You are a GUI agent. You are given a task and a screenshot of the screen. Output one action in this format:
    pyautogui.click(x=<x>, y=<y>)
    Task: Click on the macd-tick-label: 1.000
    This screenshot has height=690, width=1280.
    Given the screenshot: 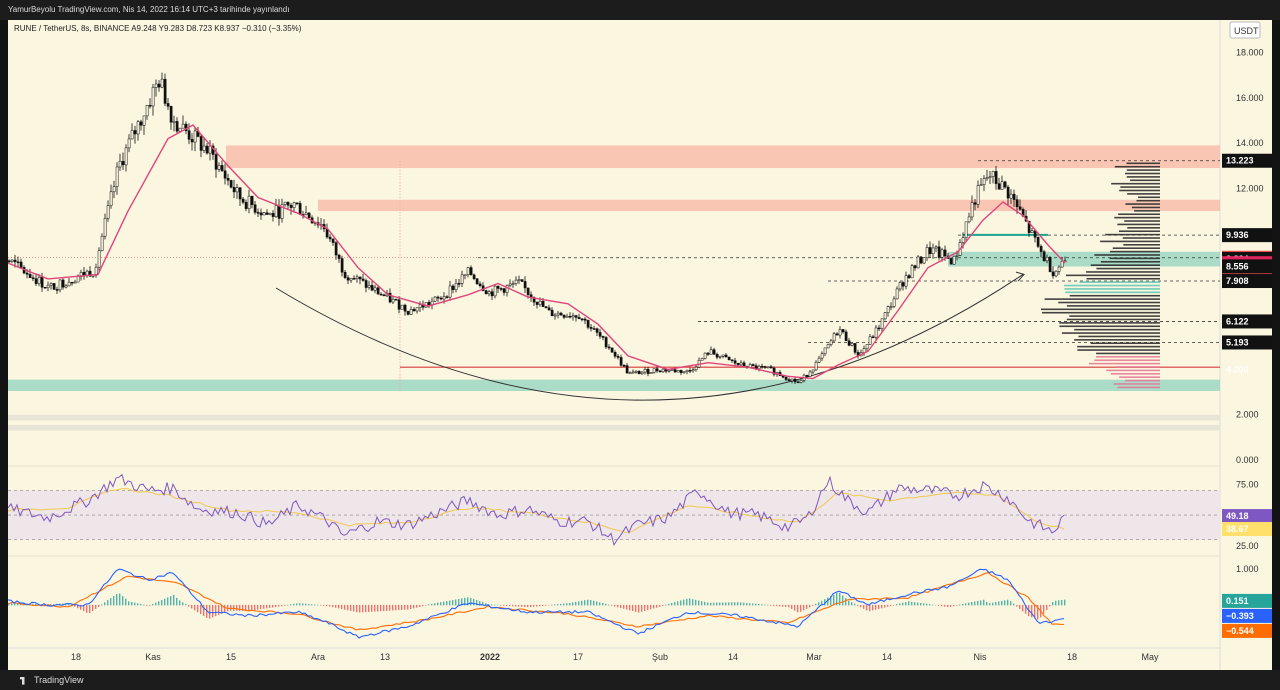 What is the action you would take?
    pyautogui.click(x=1247, y=569)
    